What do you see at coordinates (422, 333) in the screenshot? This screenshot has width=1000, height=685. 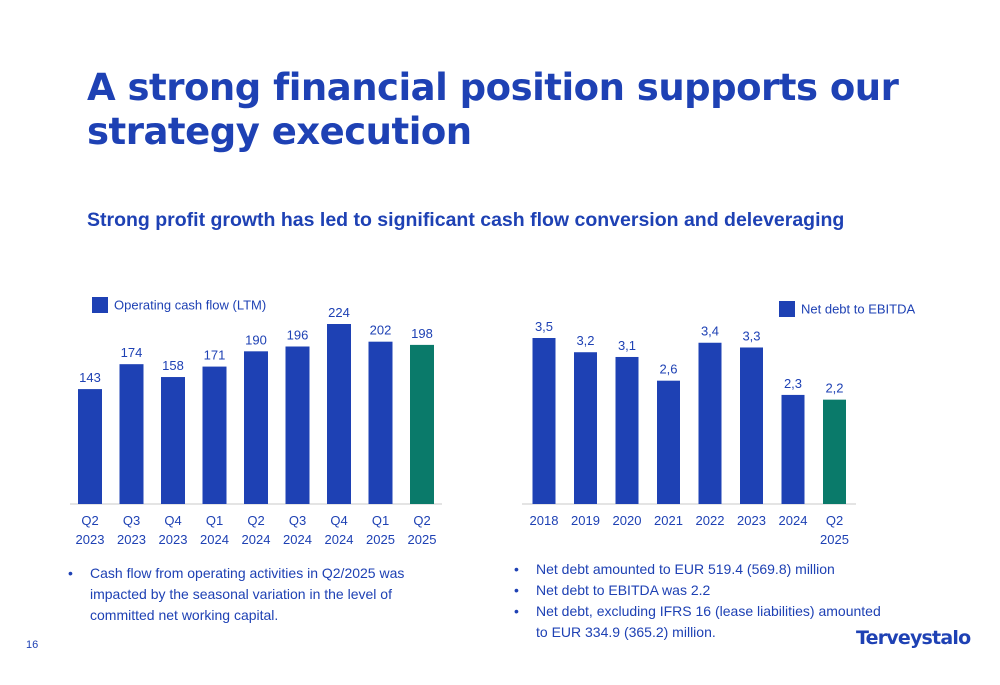 I see `data-label: 198` at bounding box center [422, 333].